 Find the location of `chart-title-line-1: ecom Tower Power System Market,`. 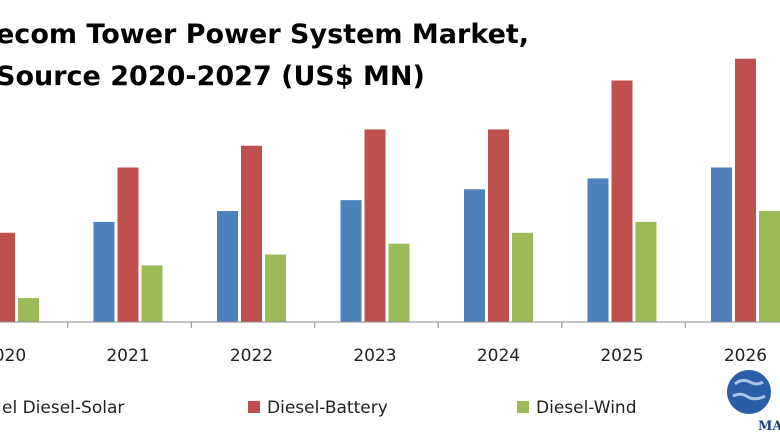

chart-title-line-1: ecom Tower Power System Market, is located at coordinates (264, 34).